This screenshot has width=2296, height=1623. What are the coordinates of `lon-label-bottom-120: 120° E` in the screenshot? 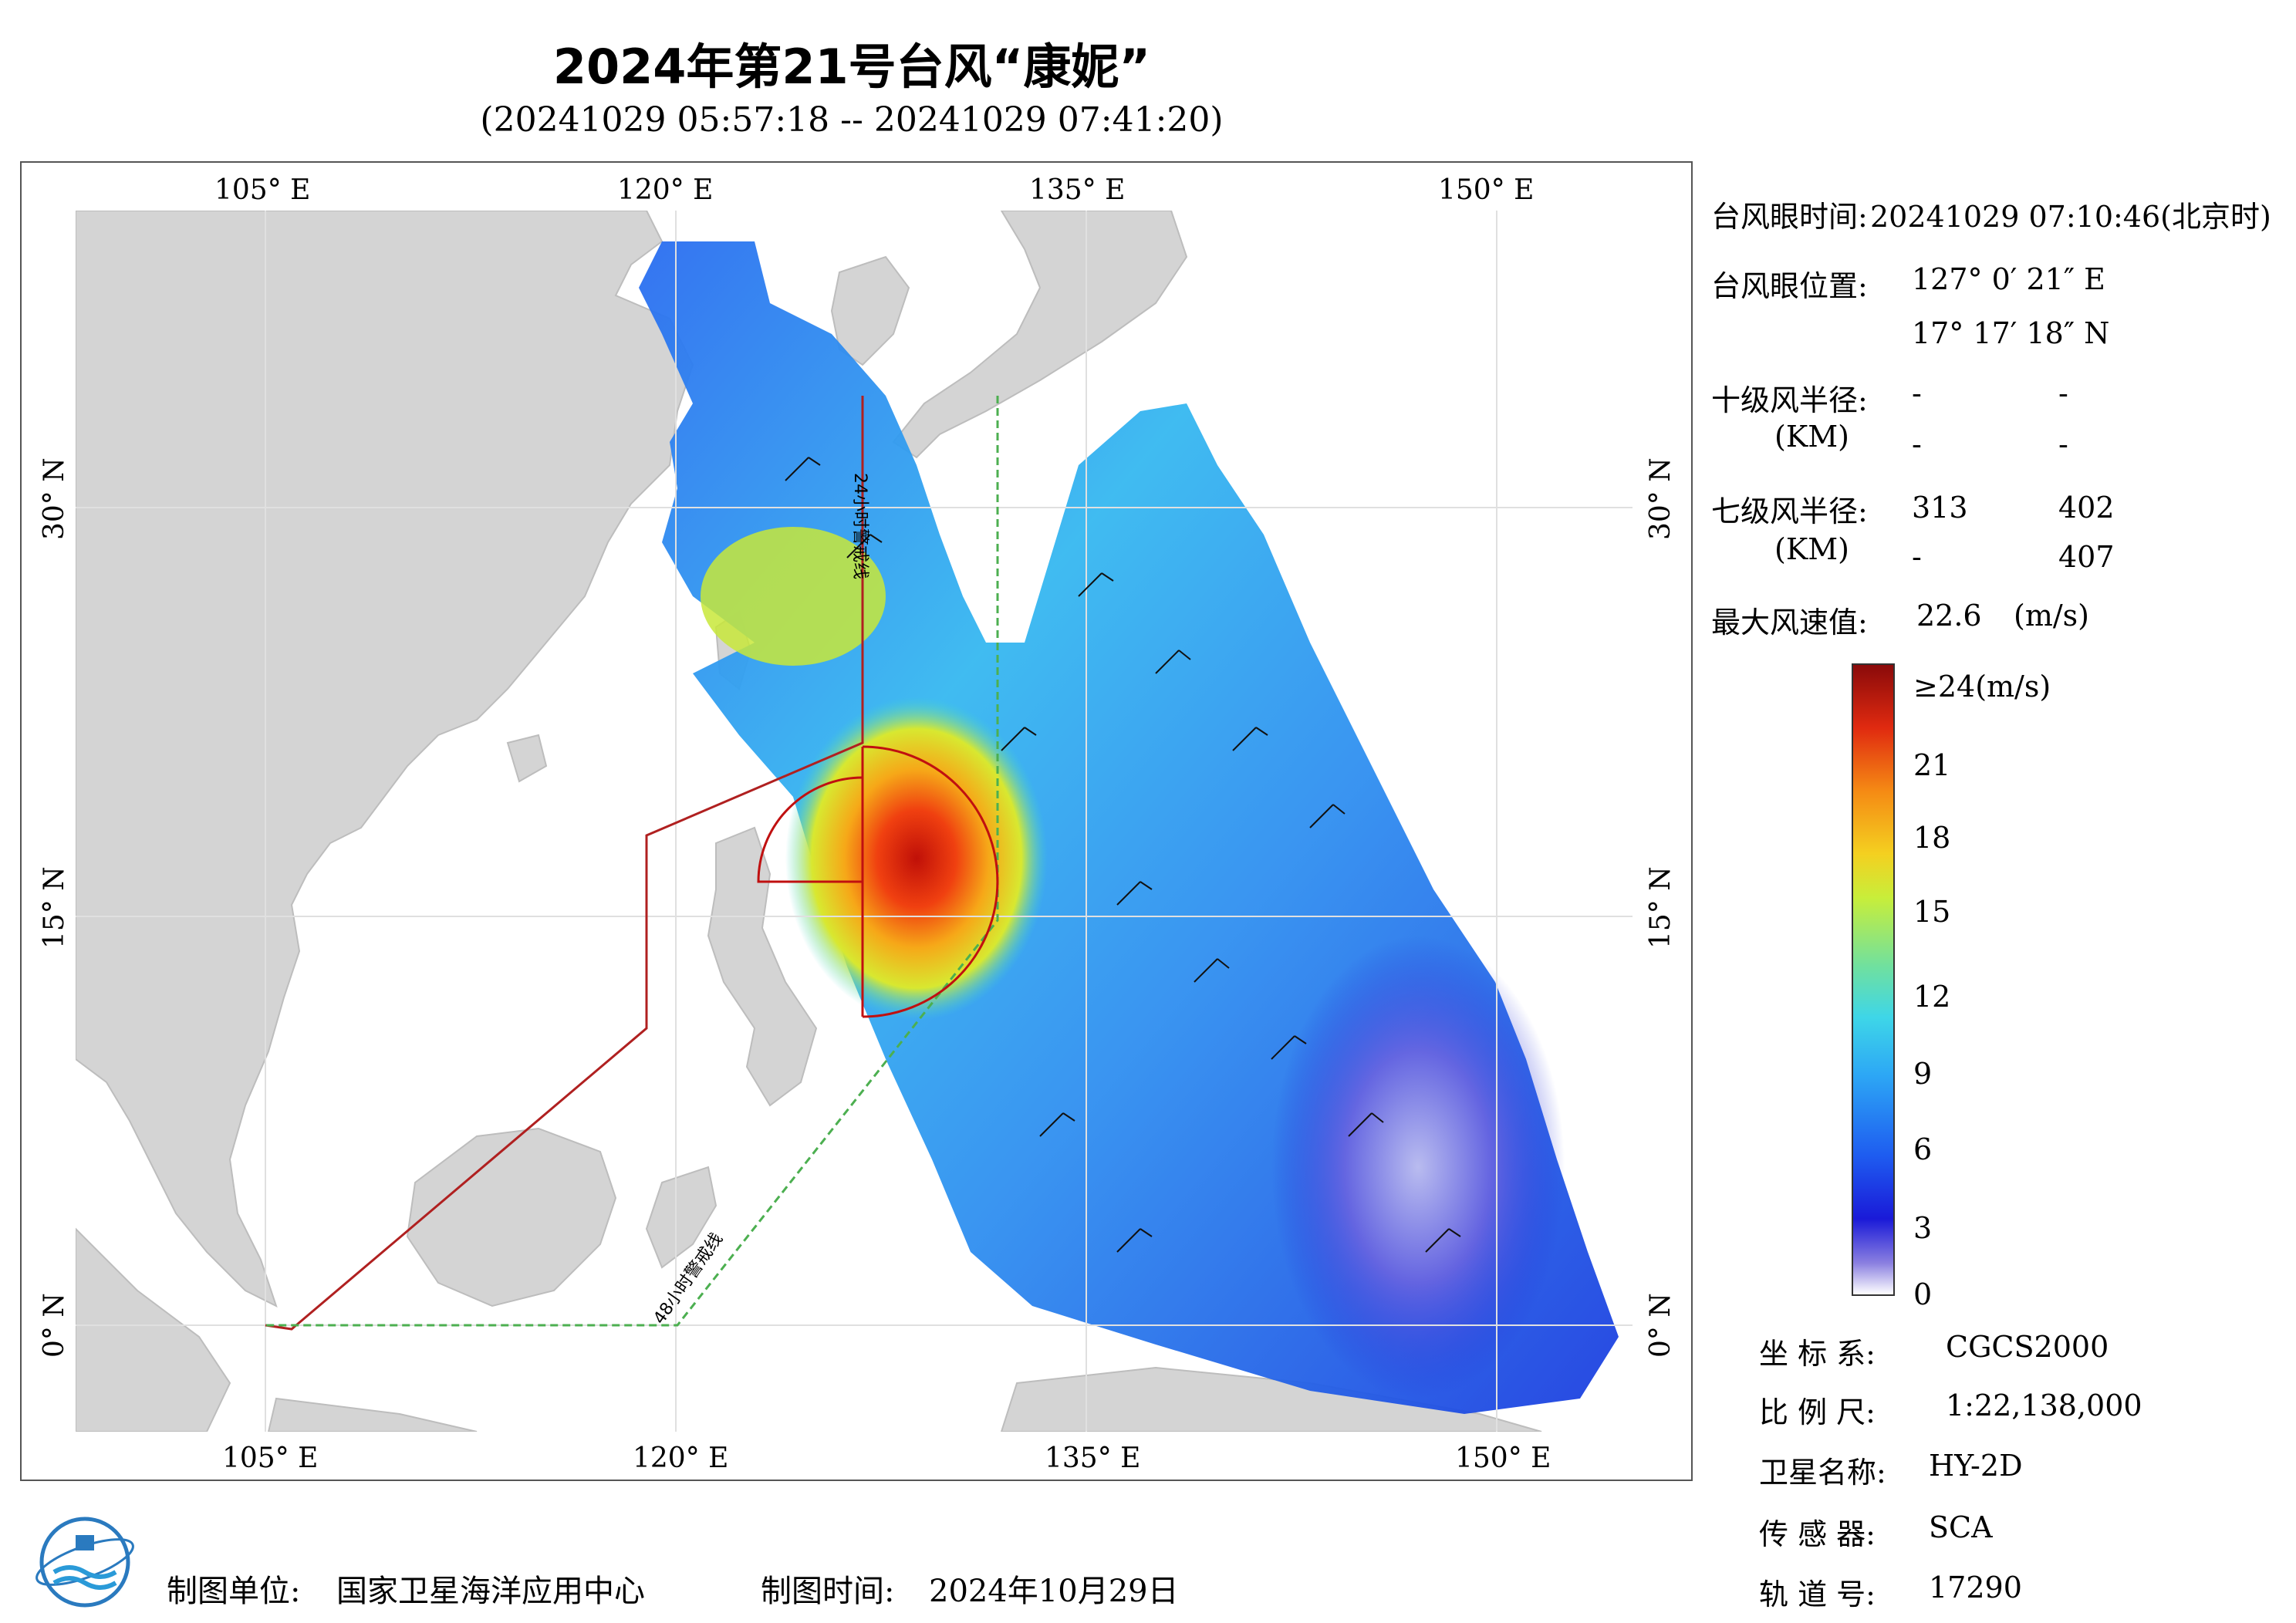 It's located at (681, 1458).